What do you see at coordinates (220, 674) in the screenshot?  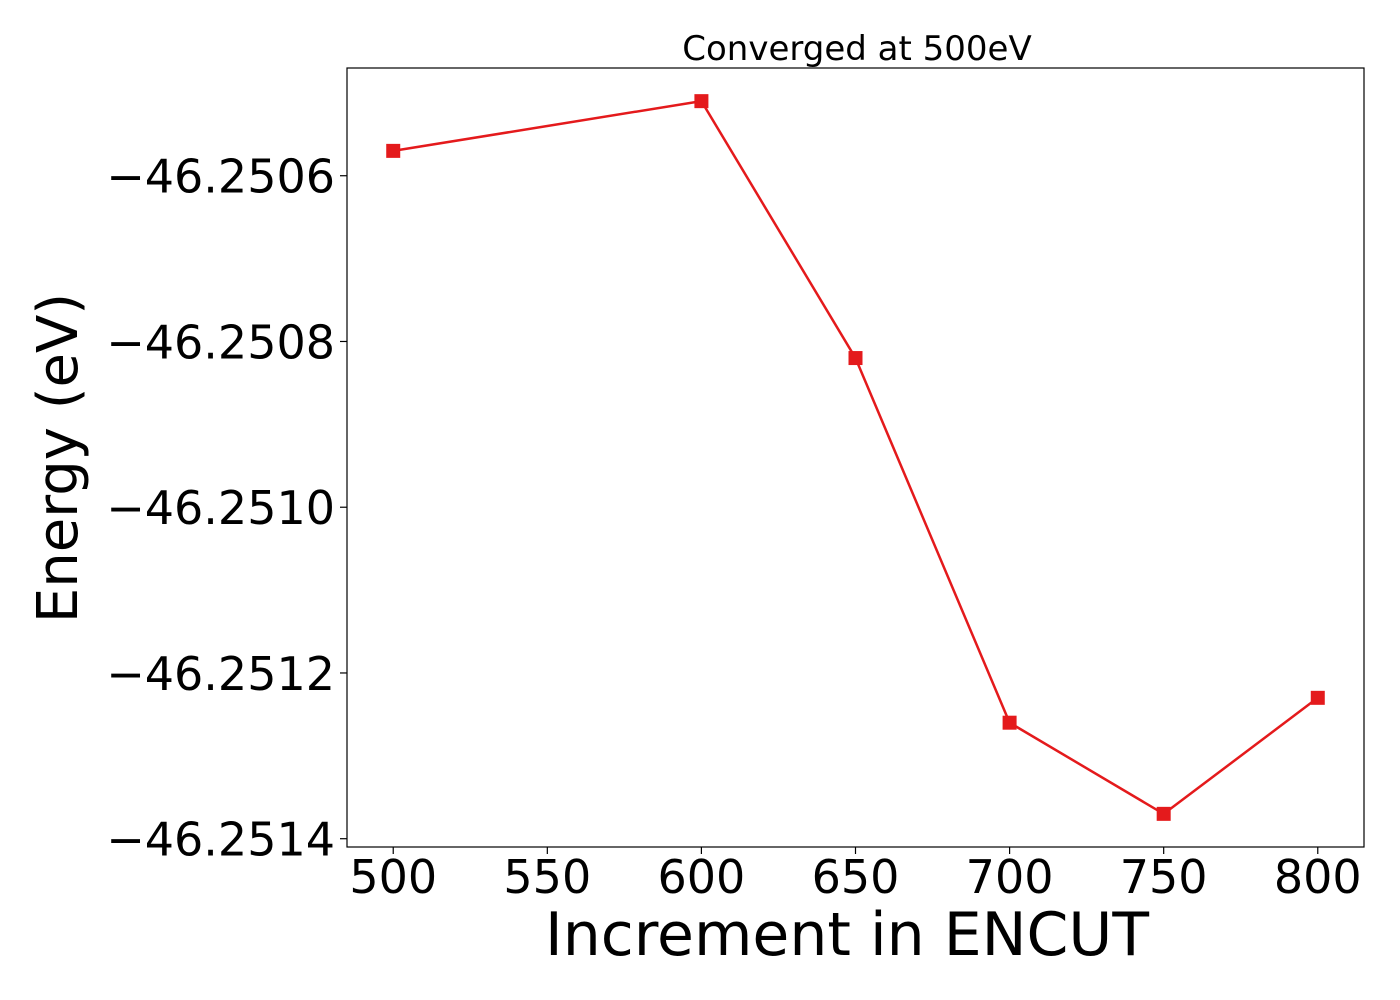 I see `y-tick-label: −46.2512` at bounding box center [220, 674].